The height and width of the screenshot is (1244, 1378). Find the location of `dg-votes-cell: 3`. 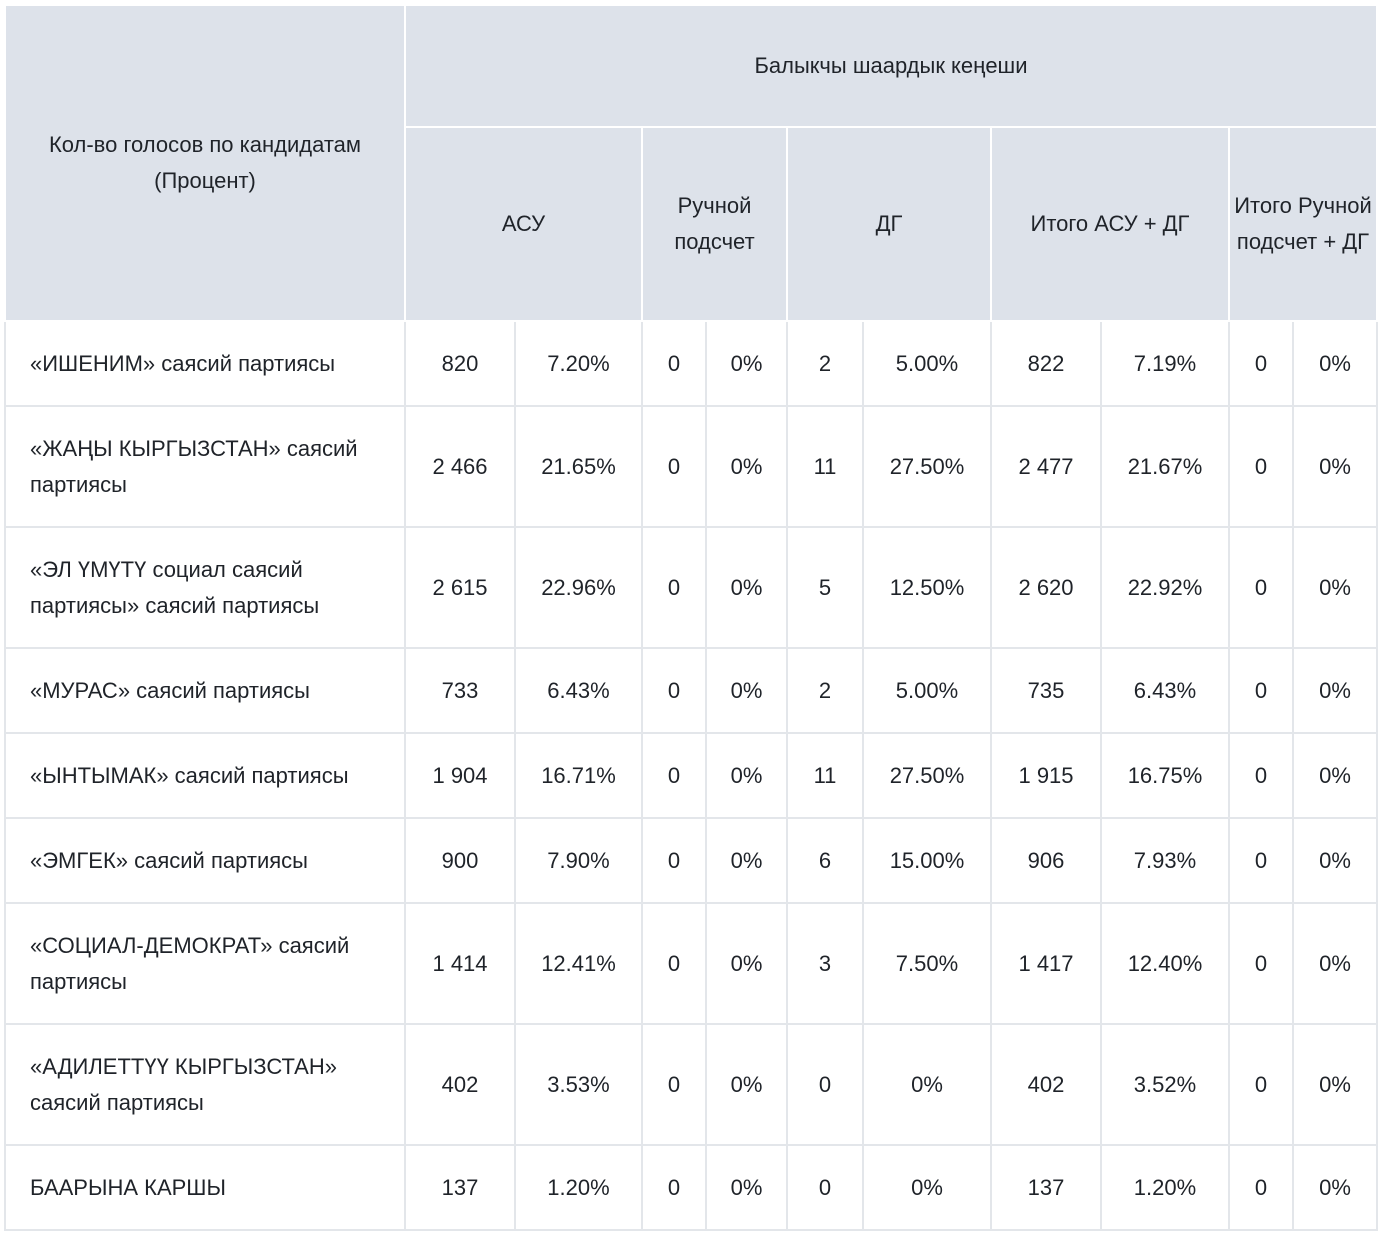

dg-votes-cell: 3 is located at coordinates (825, 963).